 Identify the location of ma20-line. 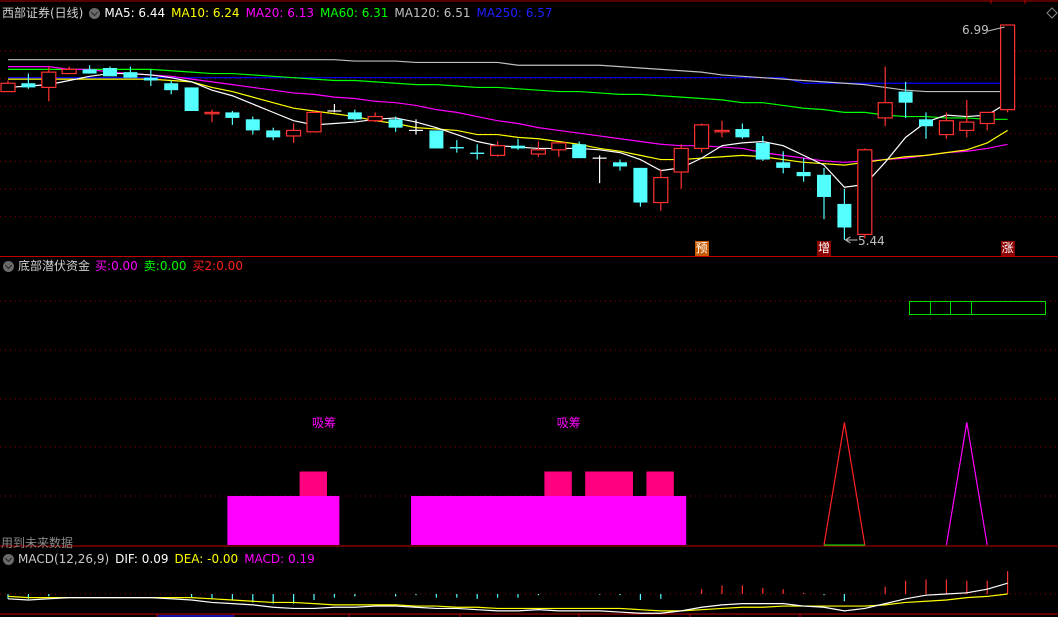
(508, 114).